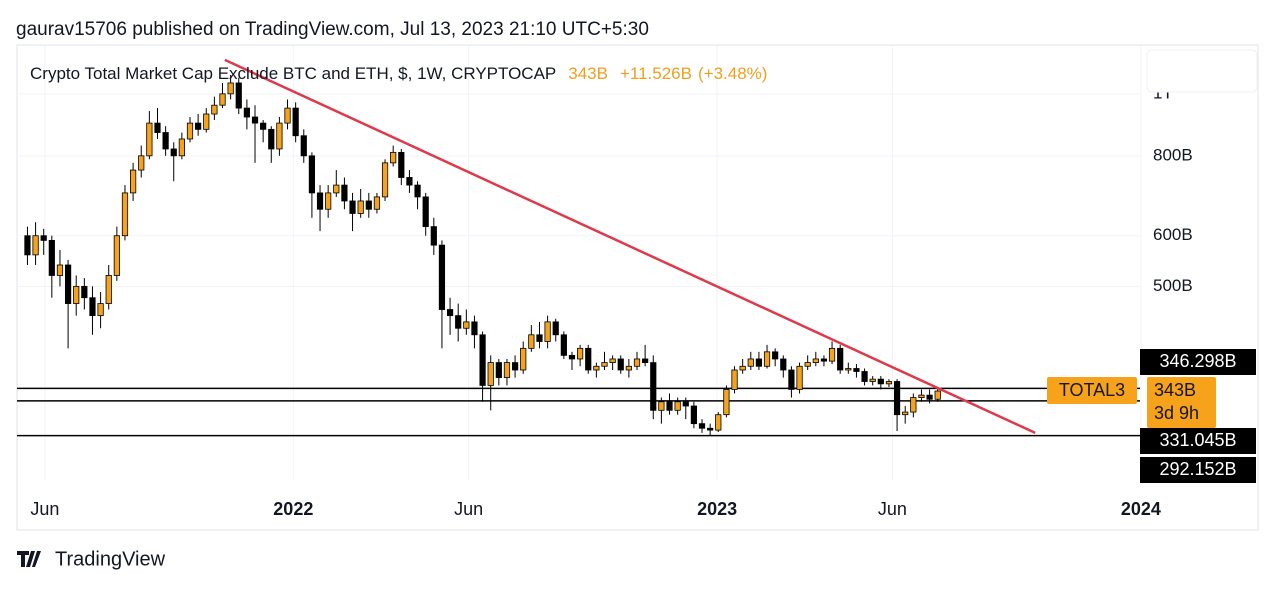  I want to click on legend-value: 343B, so click(588, 73).